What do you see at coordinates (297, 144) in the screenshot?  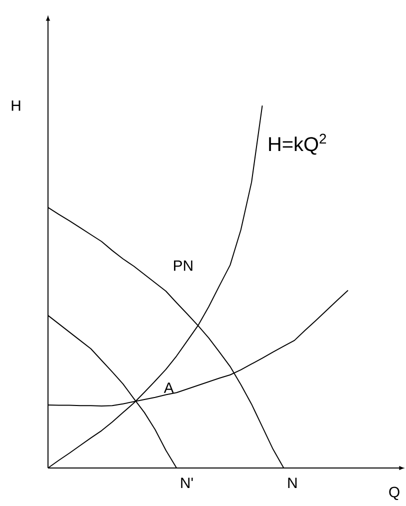 I see `series-label: H=kQ$^{2}$` at bounding box center [297, 144].